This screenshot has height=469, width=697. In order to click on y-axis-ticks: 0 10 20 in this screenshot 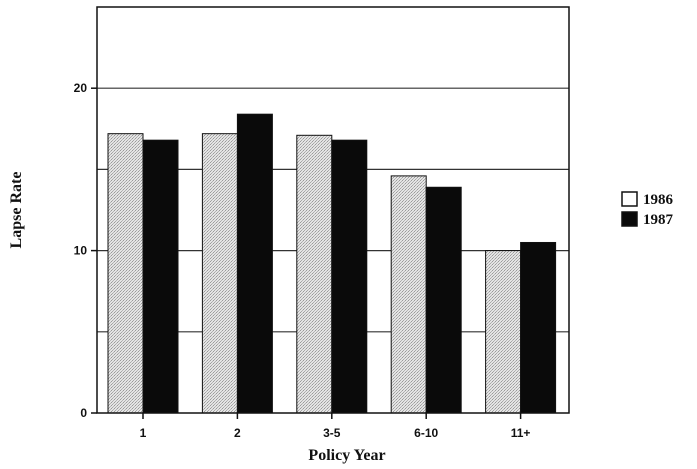, I will do `click(85, 250)`.